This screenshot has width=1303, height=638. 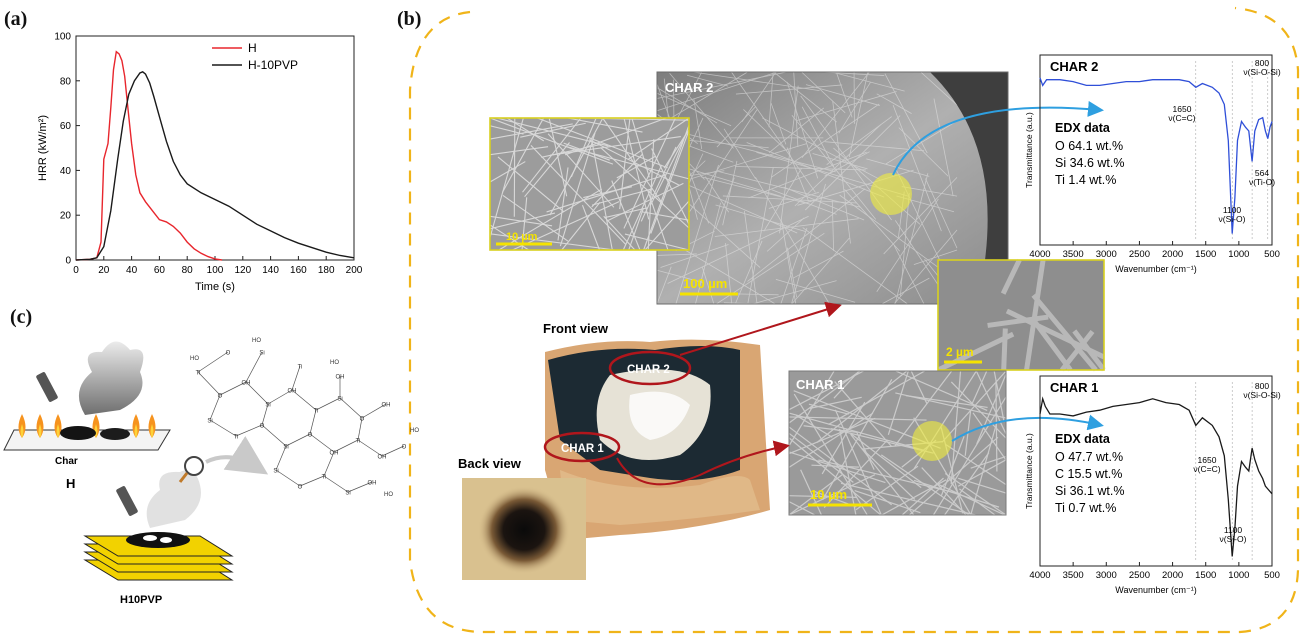 I want to click on ftir-plot-frame, so click(x=1156, y=150).